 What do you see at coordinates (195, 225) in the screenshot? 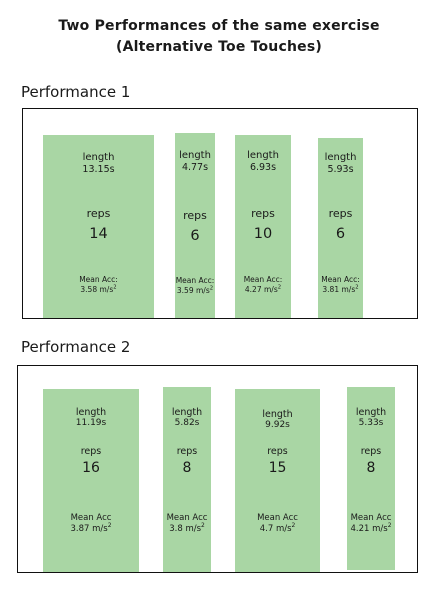
I see `performance-1-segment-2: length 4.77s reps 6 Mean Acc: 3.59 m/s2` at bounding box center [195, 225].